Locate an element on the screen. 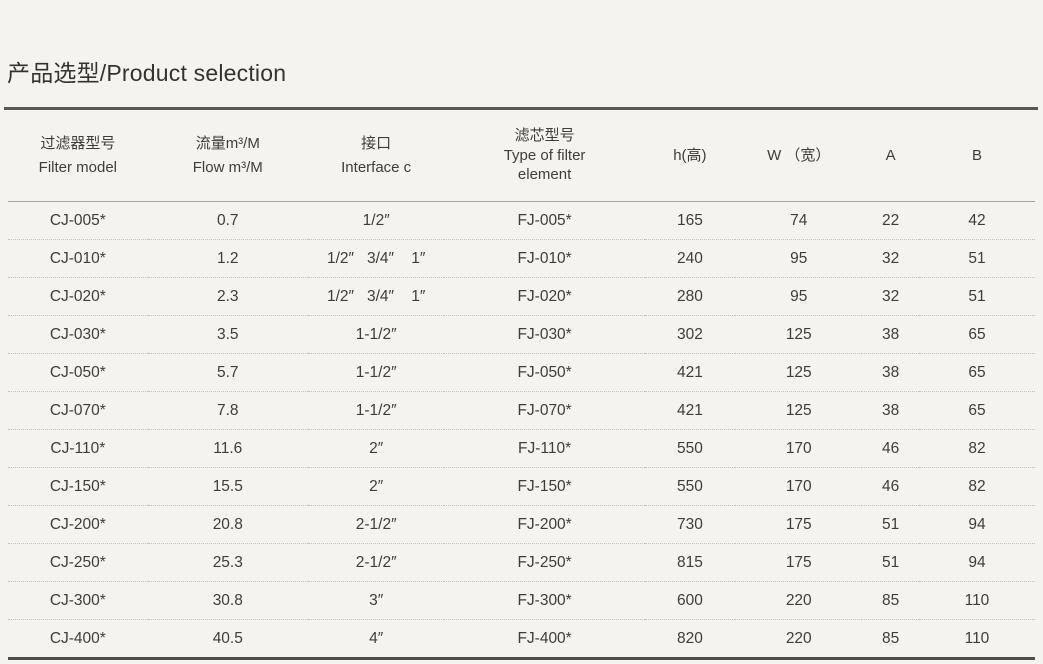 The width and height of the screenshot is (1043, 664). cell: 302 is located at coordinates (690, 334).